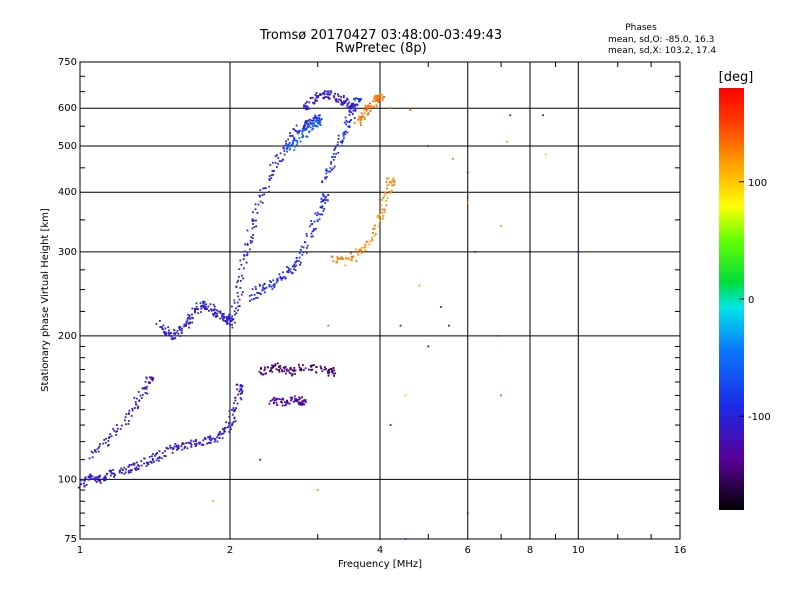 Image resolution: width=800 pixels, height=600 pixels. Describe the element at coordinates (680, 550) in the screenshot. I see `x-tick-label: 16` at that location.